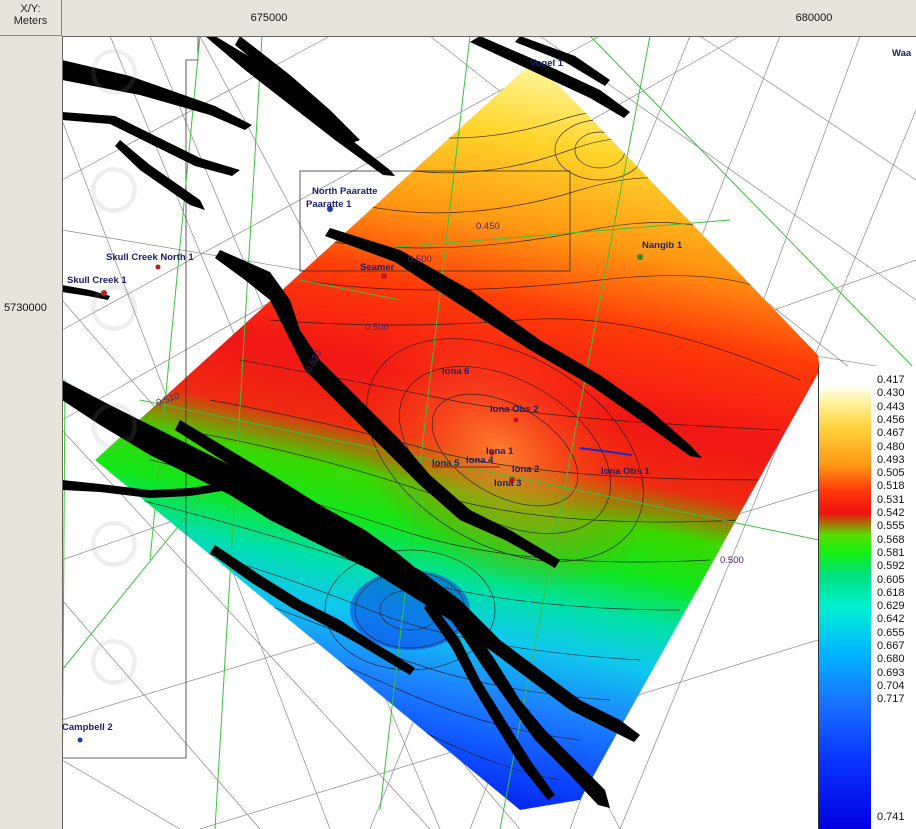 This screenshot has height=829, width=916. I want to click on x-axis-ruler: 675000 680000, so click(489, 18).